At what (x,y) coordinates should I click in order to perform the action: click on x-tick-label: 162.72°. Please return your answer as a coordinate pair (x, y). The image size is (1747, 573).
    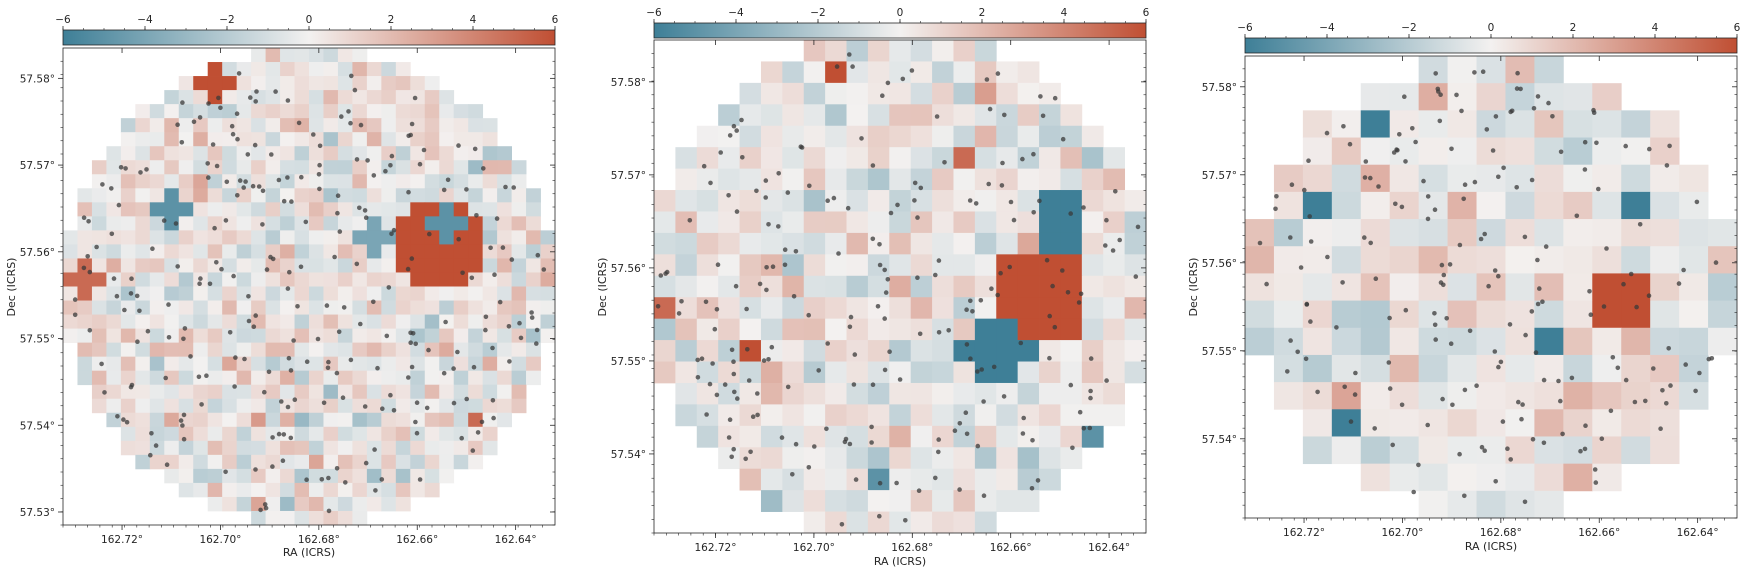
    Looking at the image, I should click on (1304, 533).